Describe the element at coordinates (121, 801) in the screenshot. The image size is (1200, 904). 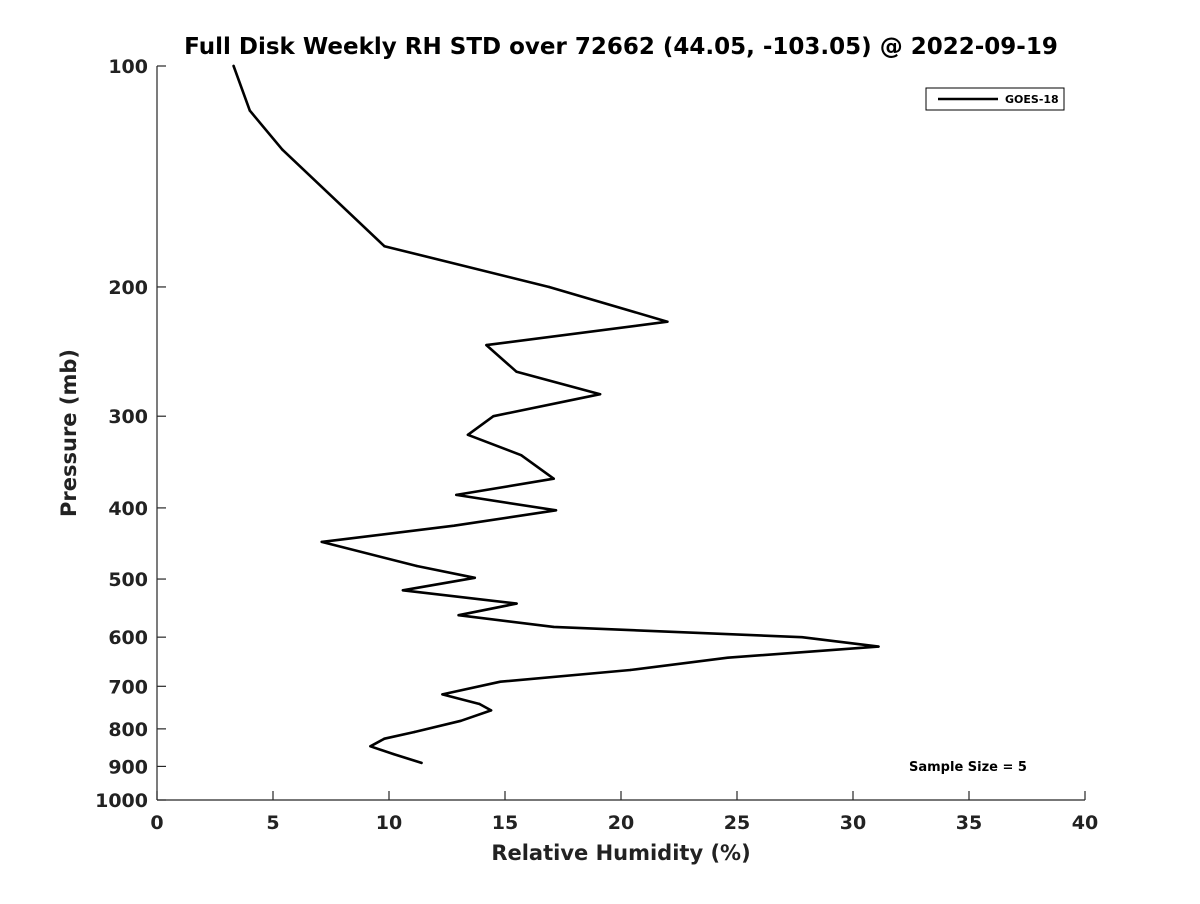
I see `y-tick-label: 1000` at that location.